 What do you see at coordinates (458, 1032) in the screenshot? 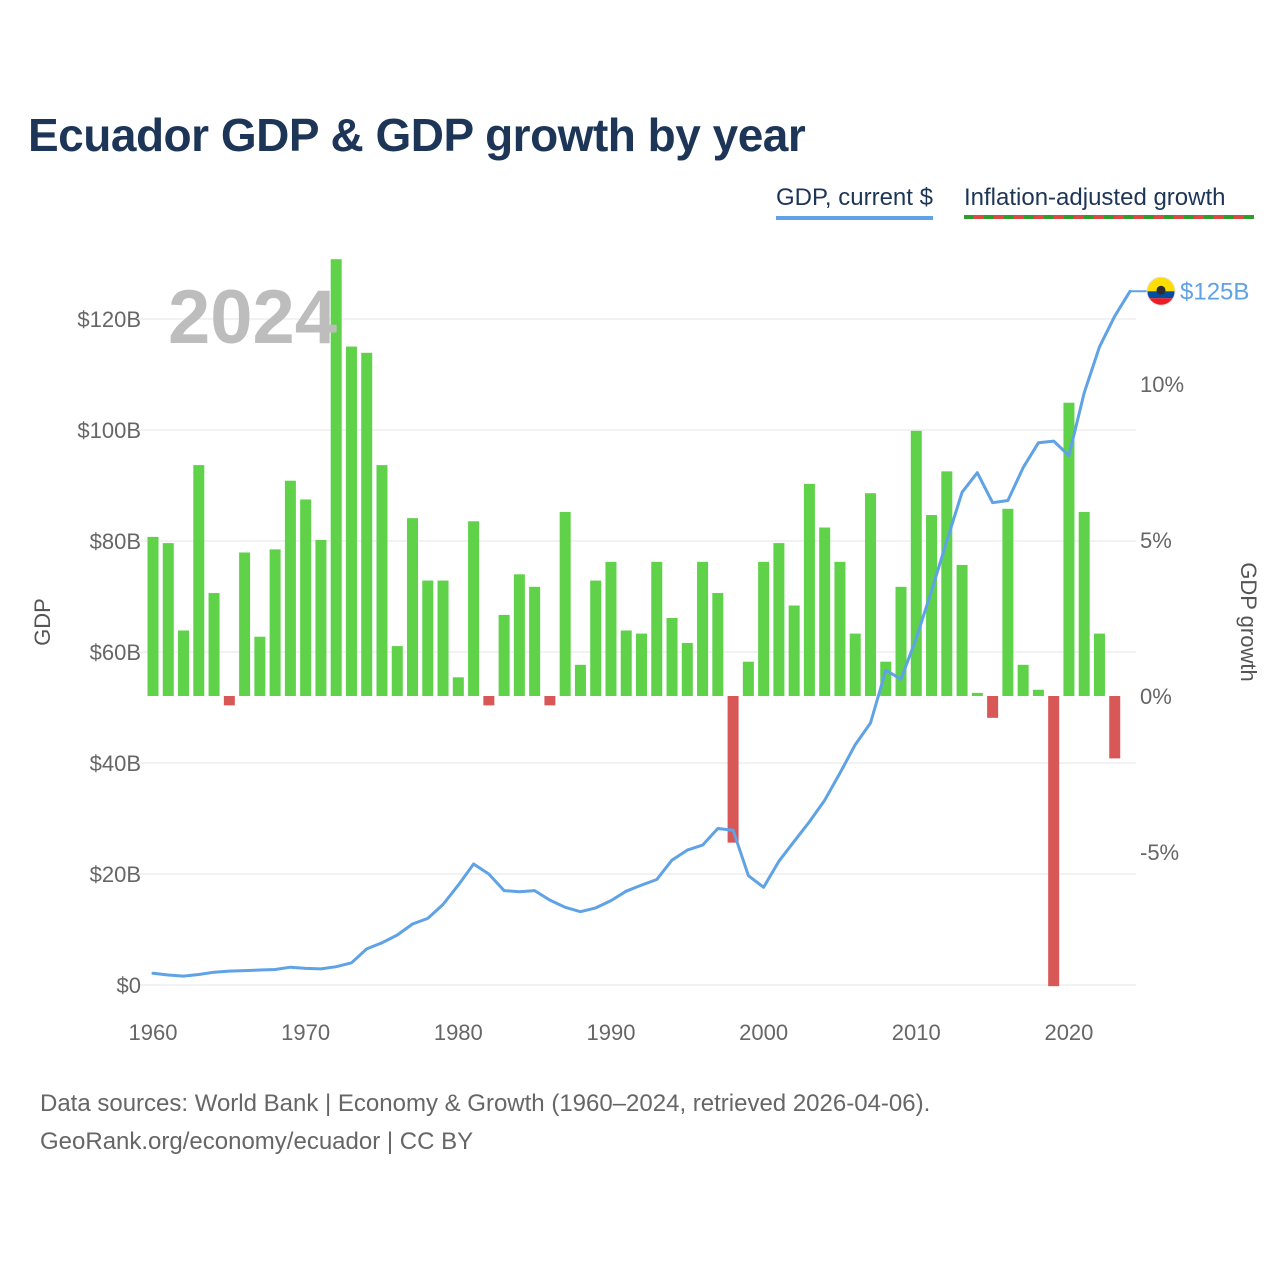
I see `x-tick-label: 1980` at bounding box center [458, 1032].